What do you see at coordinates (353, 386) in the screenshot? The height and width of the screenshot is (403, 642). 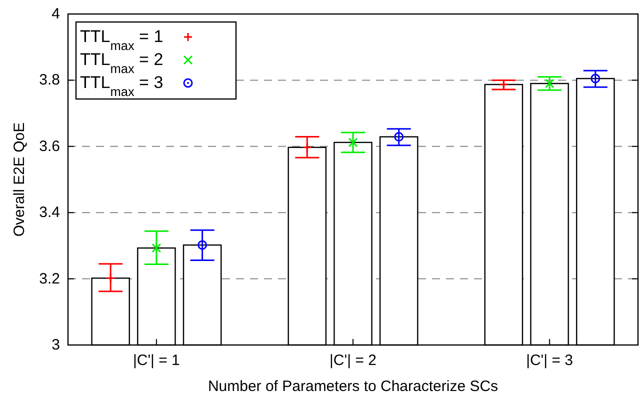 I see `x-axis-title: Number of Parameters to Characterize SCs` at bounding box center [353, 386].